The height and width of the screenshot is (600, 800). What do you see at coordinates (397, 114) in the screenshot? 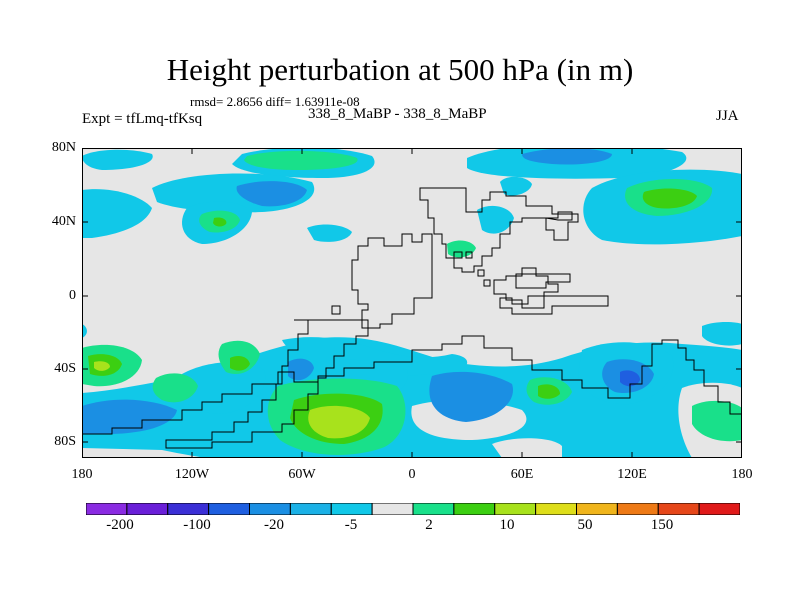
I see `case-label: 338_8_MaBP - 338_8_MaBP` at bounding box center [397, 114].